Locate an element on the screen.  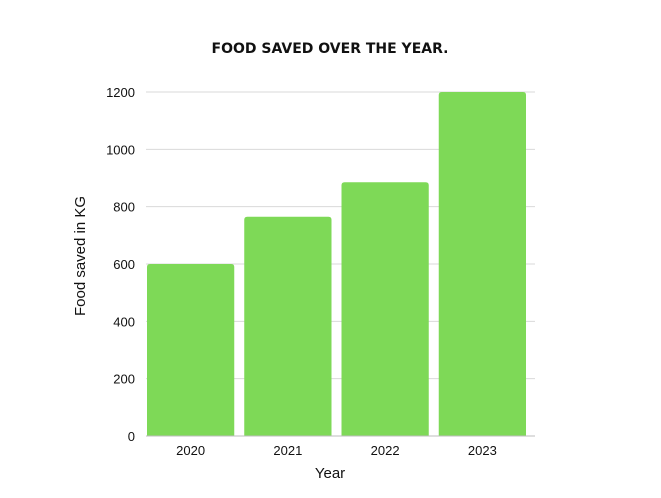
y-axis-ticks: 0 200 400 600 800 1000 1200 is located at coordinates (120, 264).